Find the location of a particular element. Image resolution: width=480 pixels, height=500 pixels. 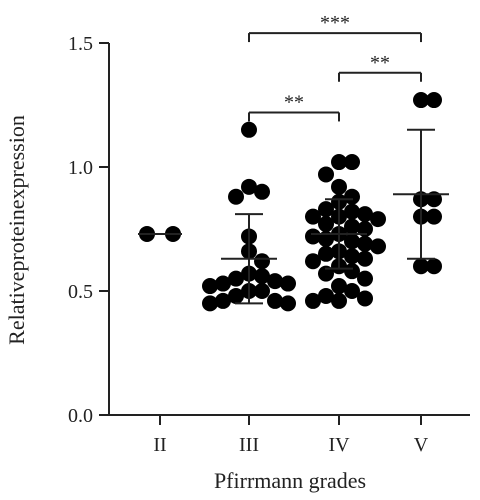

x-tick-label: II is located at coordinates (159, 445).